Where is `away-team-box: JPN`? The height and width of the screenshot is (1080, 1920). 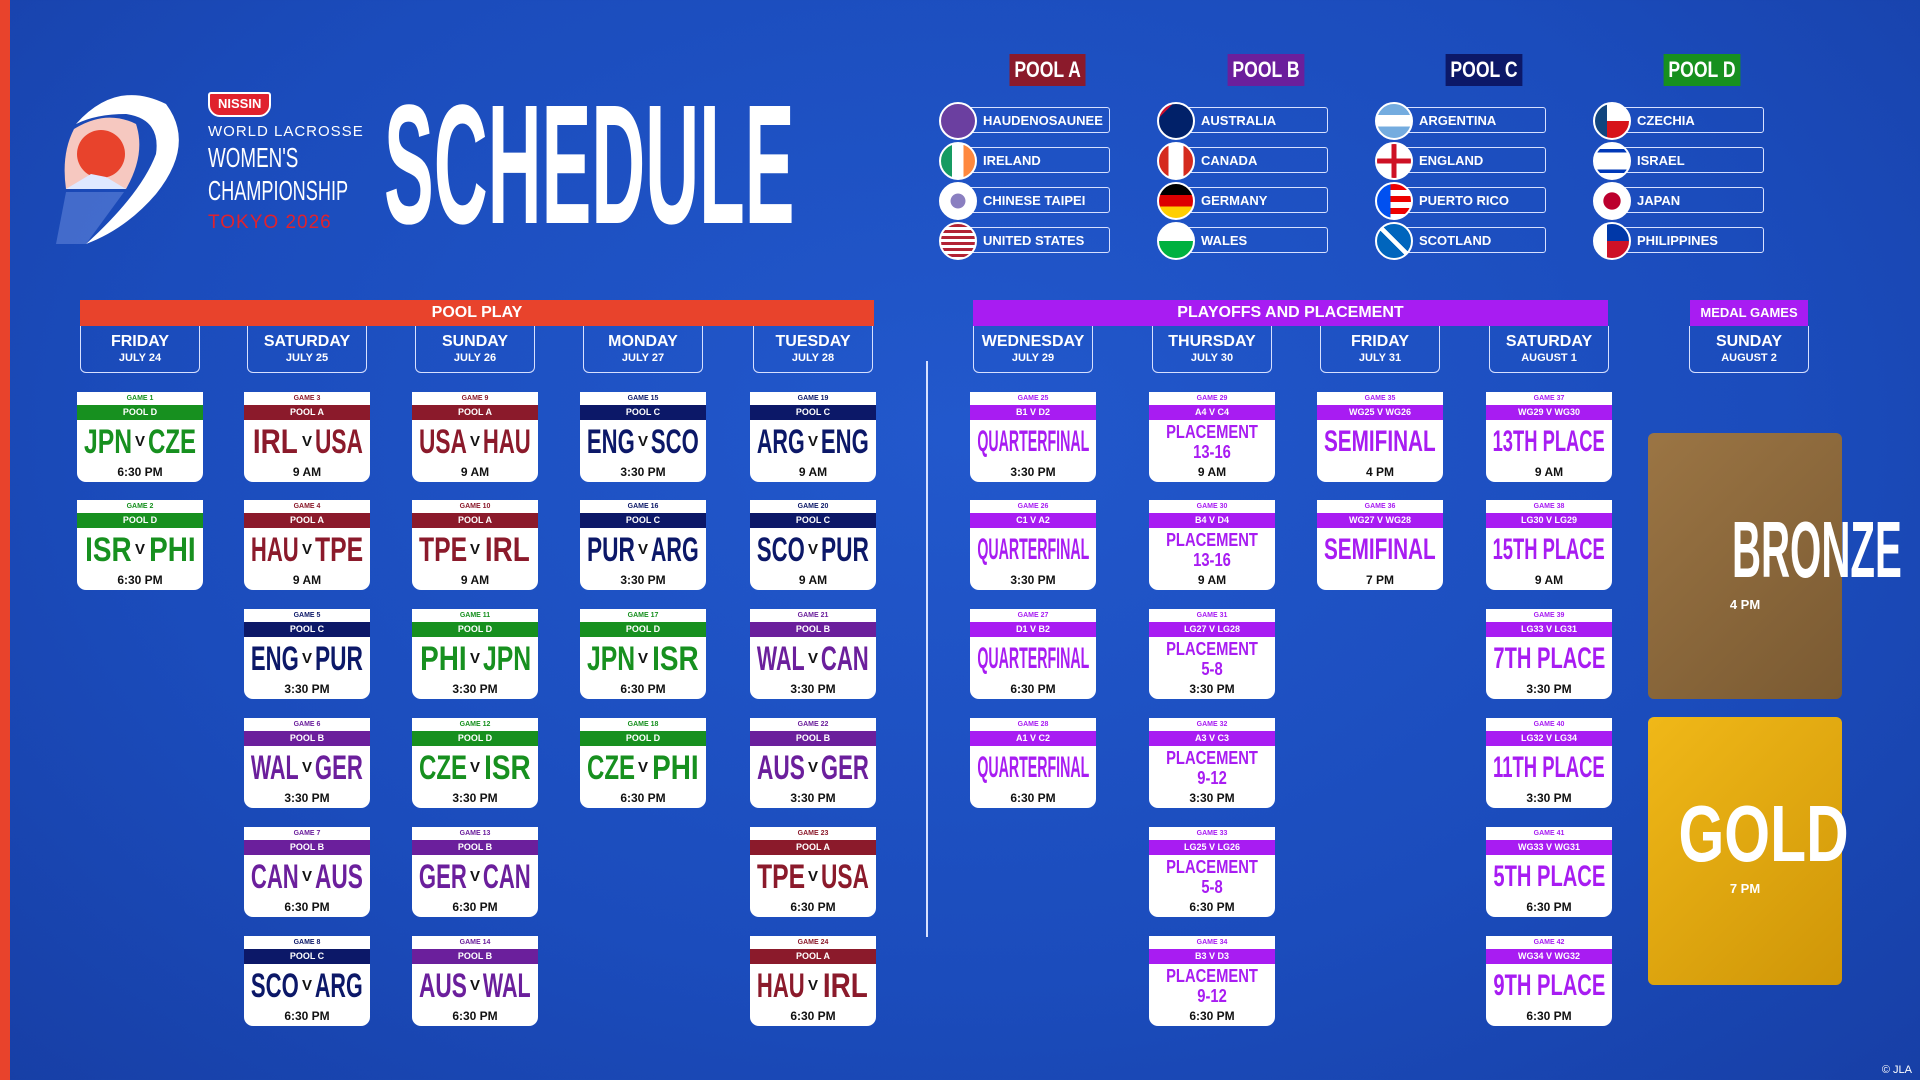
away-team-box: JPN is located at coordinates (507, 659).